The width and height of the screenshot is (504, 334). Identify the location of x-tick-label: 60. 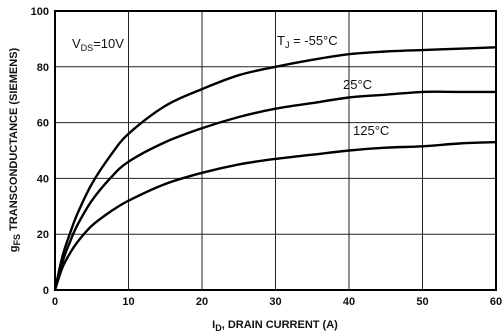
(496, 302).